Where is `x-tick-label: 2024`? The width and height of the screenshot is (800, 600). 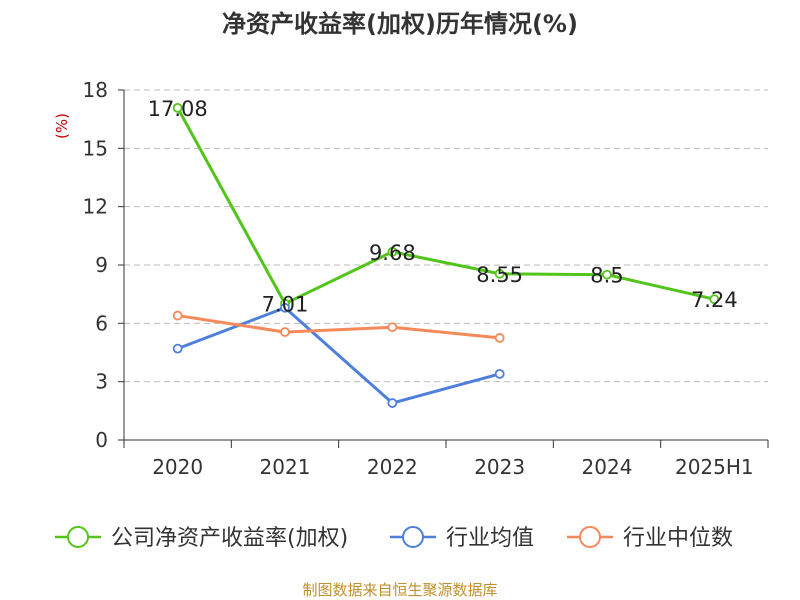
x-tick-label: 2024 is located at coordinates (607, 467).